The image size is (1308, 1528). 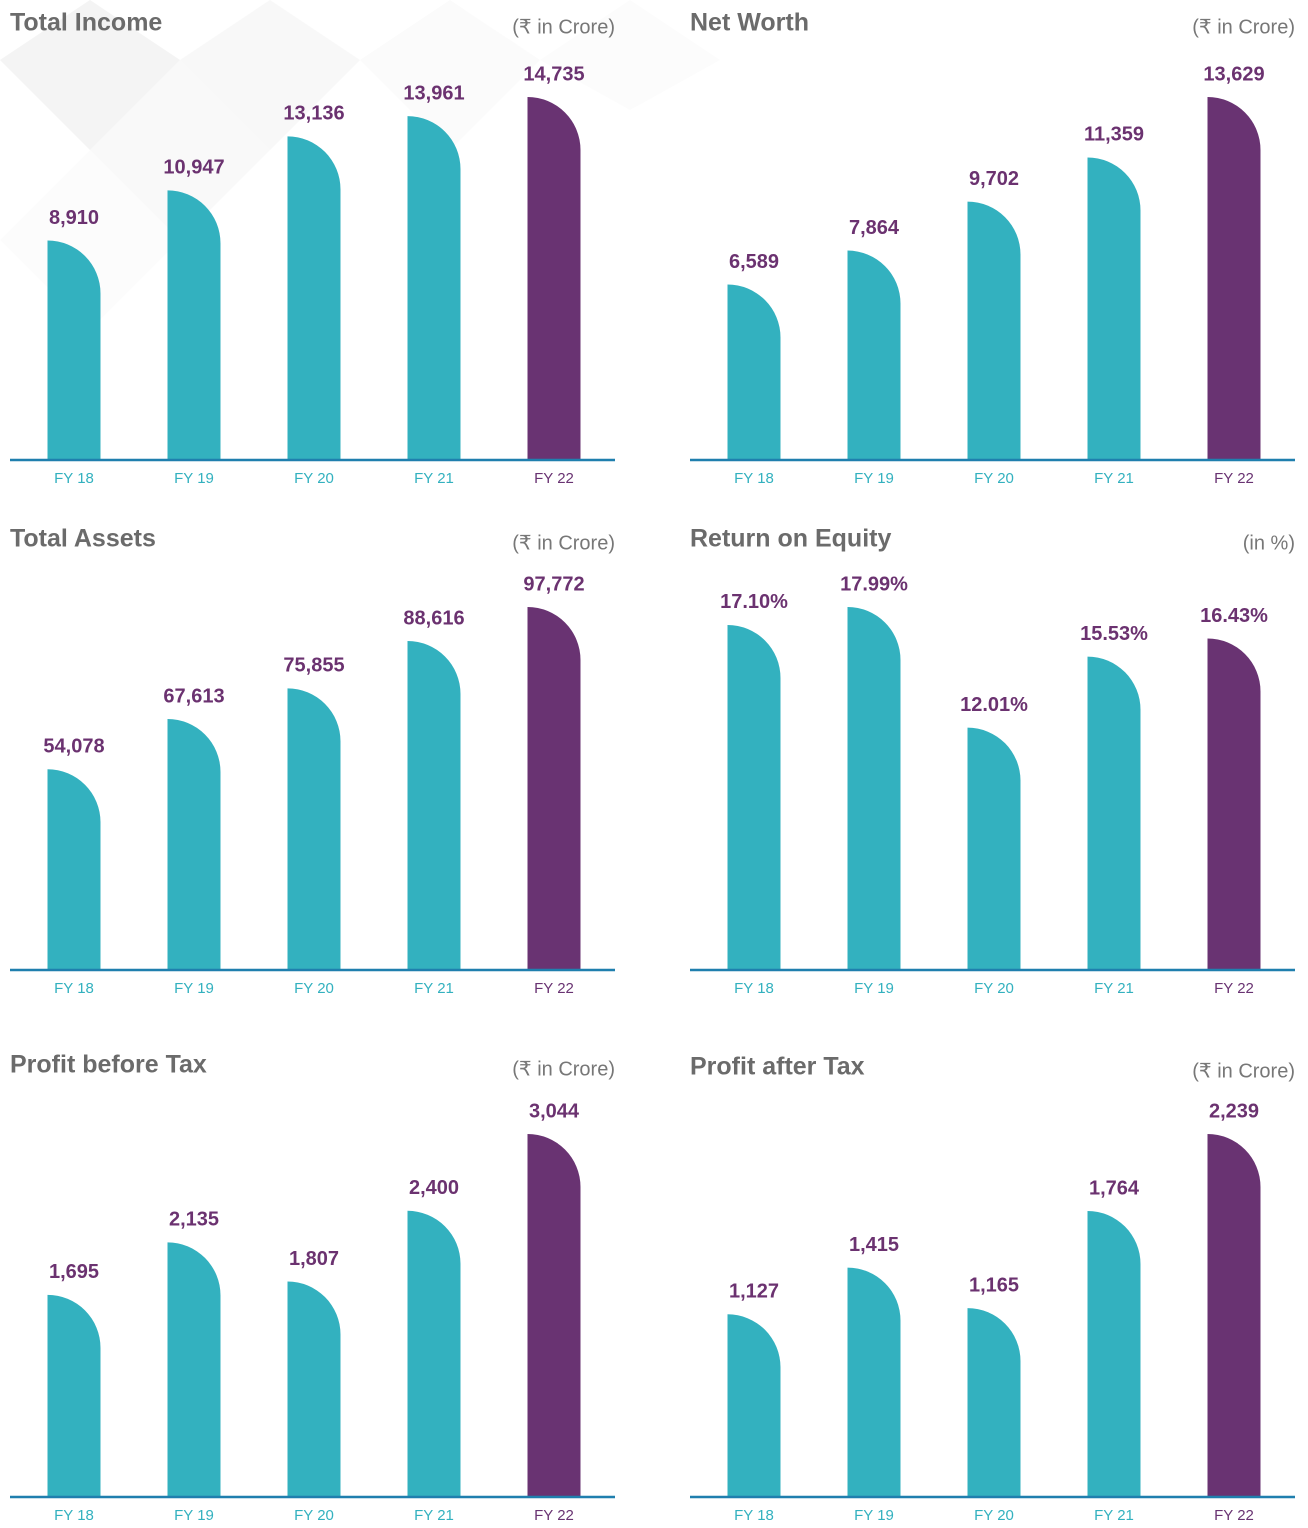 I want to click on chart-title: Total Assets, so click(x=83, y=539).